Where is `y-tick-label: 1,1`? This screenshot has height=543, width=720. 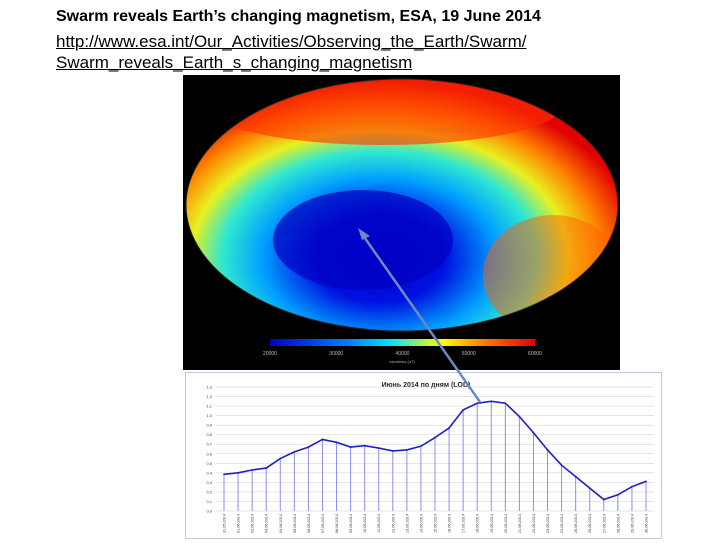
y-tick-label: 1,1 is located at coordinates (209, 406).